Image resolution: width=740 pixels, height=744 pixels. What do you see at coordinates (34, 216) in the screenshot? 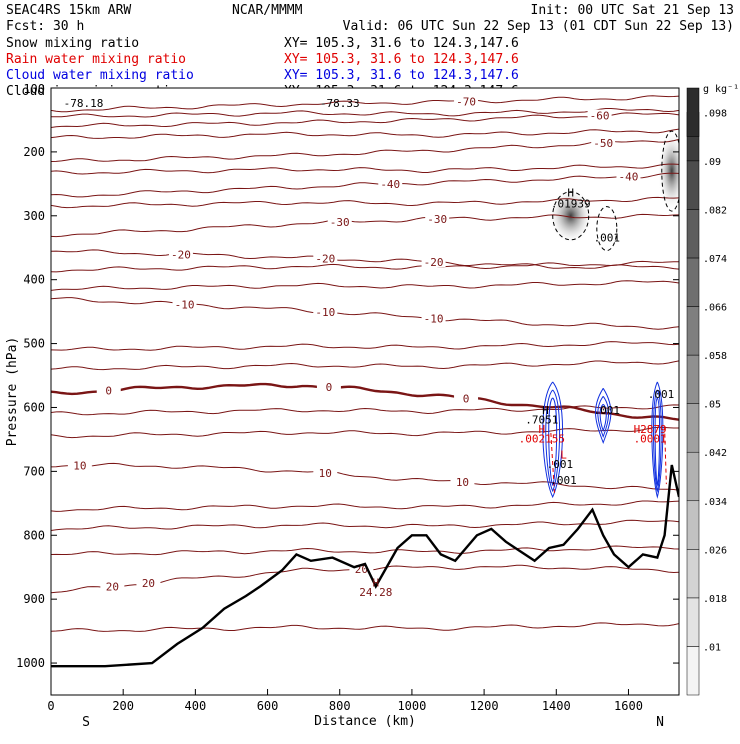
I see `y-tick-label: 300` at bounding box center [34, 216].